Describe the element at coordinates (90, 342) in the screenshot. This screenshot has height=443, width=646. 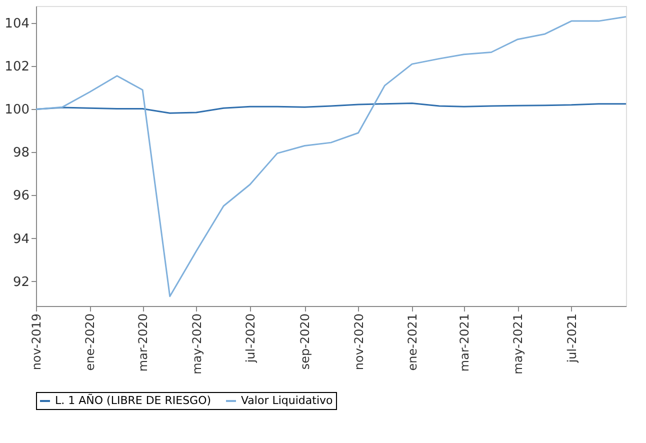
I see `x-tick-label: ene-2020` at that location.